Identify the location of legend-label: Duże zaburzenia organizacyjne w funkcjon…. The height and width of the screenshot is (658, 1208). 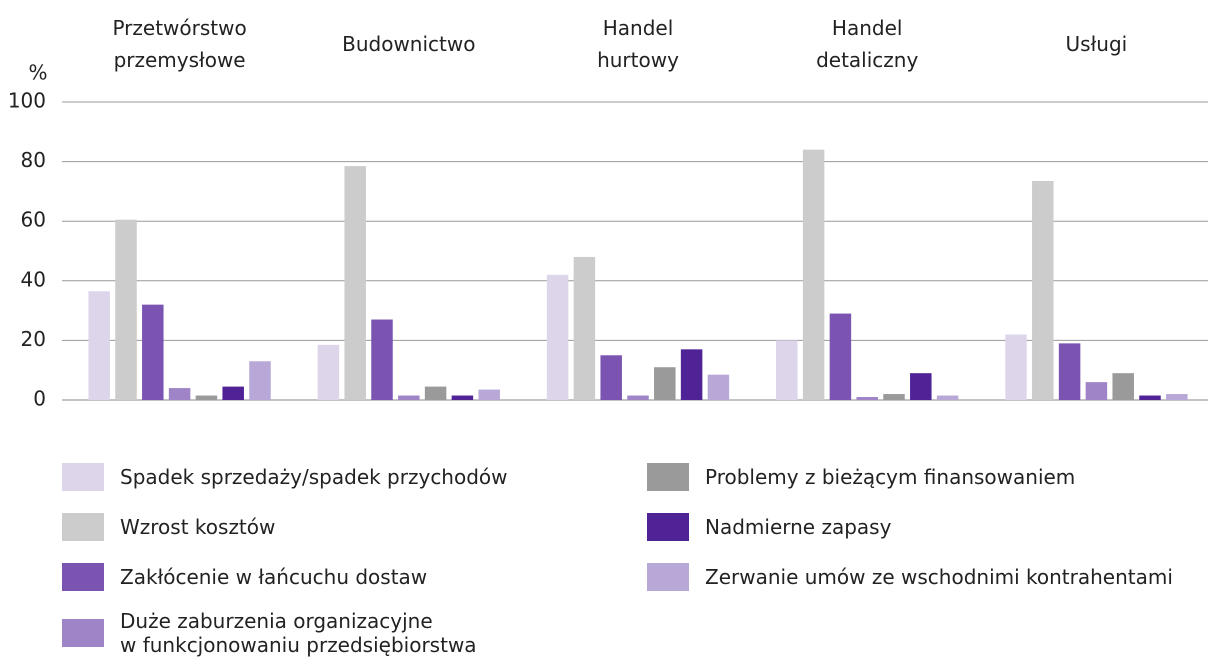
(298, 633).